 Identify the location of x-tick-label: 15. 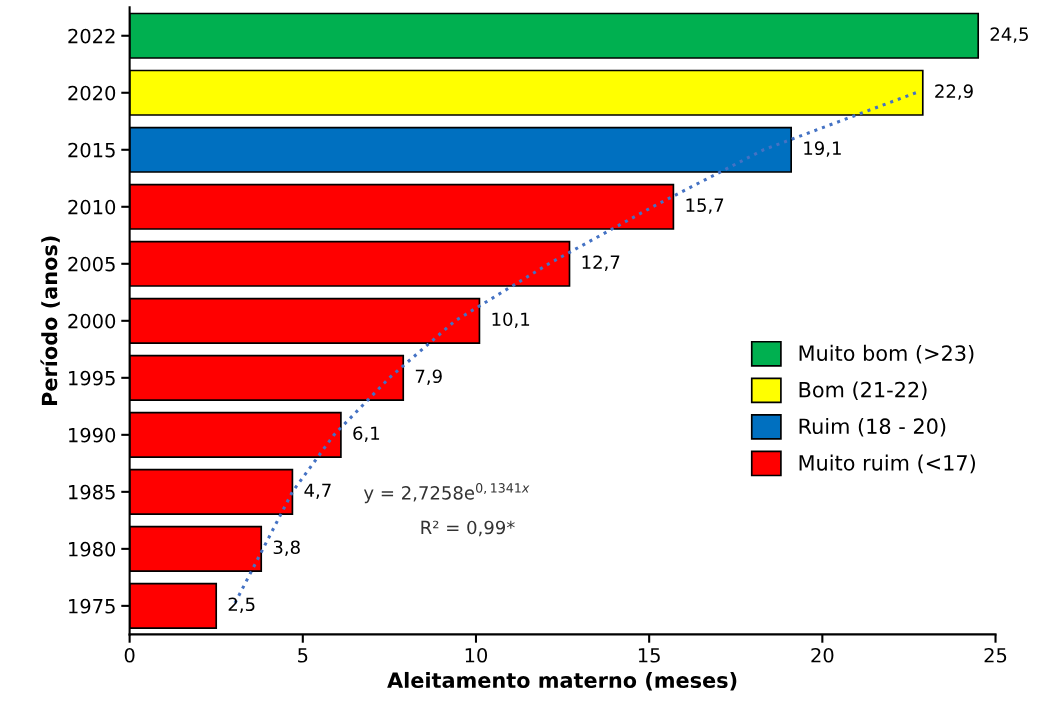
(649, 655).